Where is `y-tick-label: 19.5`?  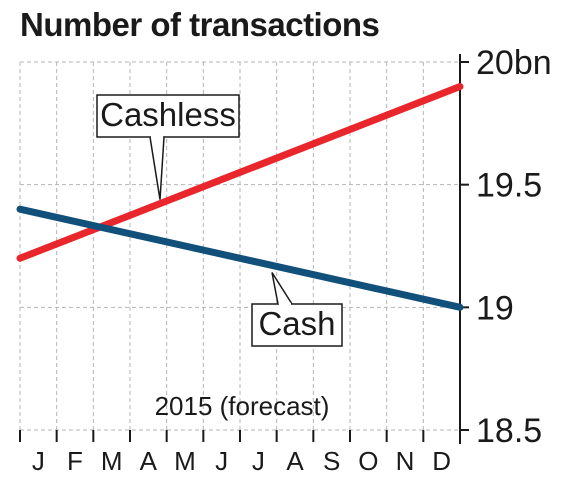 y-tick-label: 19.5 is located at coordinates (509, 186).